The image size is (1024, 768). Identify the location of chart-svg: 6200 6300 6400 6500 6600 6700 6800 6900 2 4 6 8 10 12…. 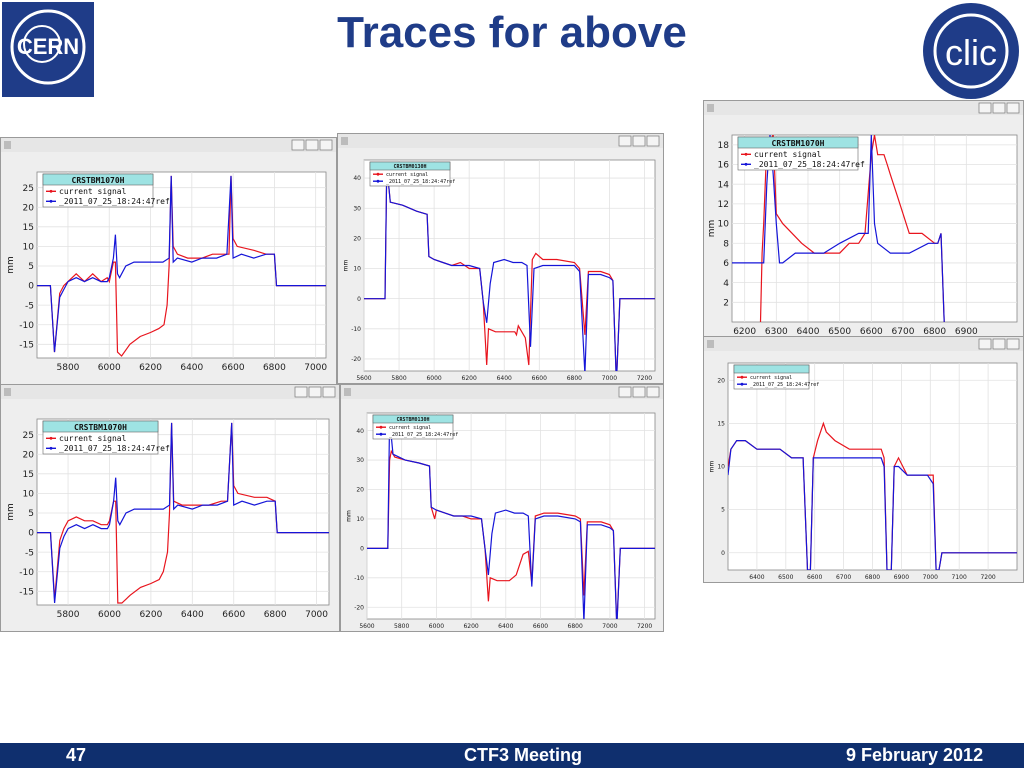
(863, 218).